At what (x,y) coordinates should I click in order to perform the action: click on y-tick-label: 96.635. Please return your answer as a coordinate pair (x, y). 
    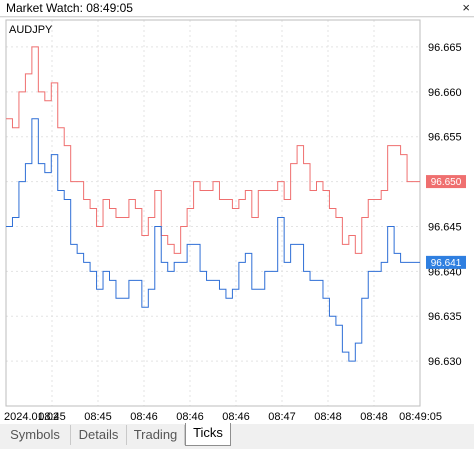
    Looking at the image, I should click on (445, 317).